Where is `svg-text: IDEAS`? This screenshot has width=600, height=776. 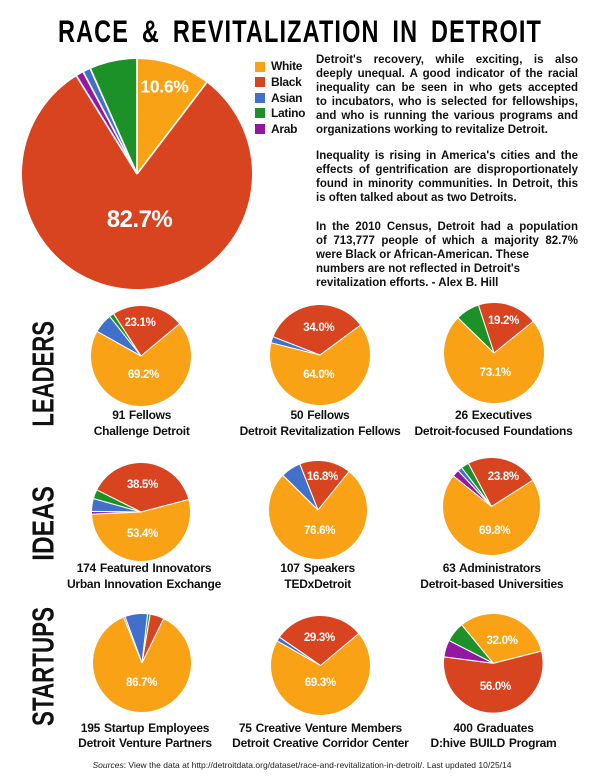 svg-text: IDEAS is located at coordinates (43, 523).